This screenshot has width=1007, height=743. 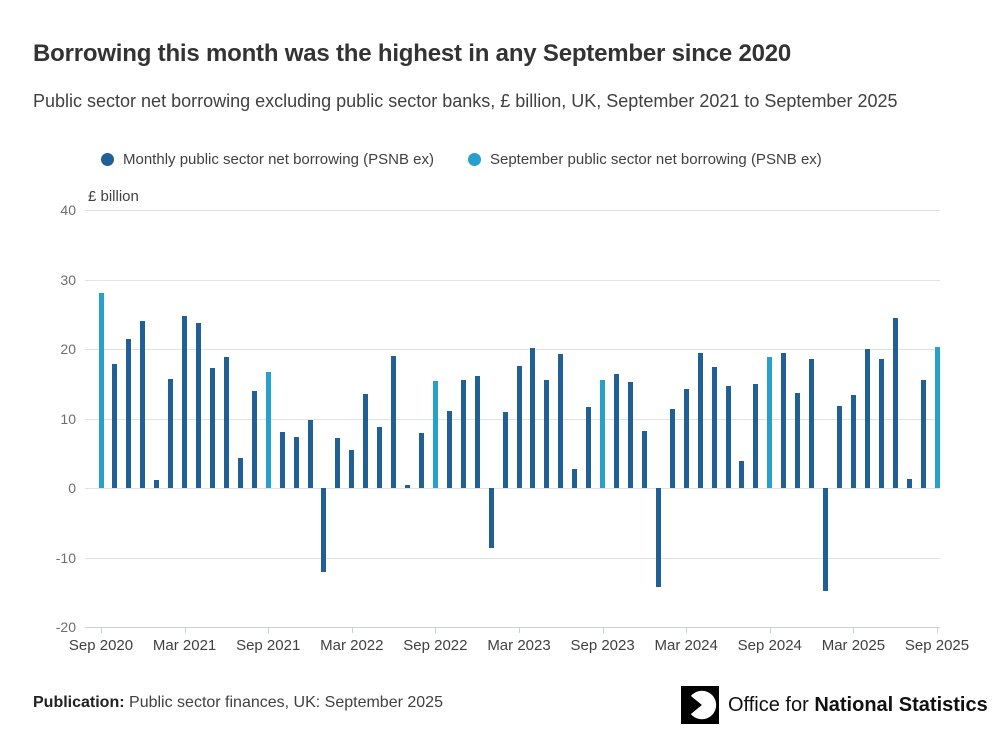 I want to click on ons-logo-icon, so click(x=700, y=705).